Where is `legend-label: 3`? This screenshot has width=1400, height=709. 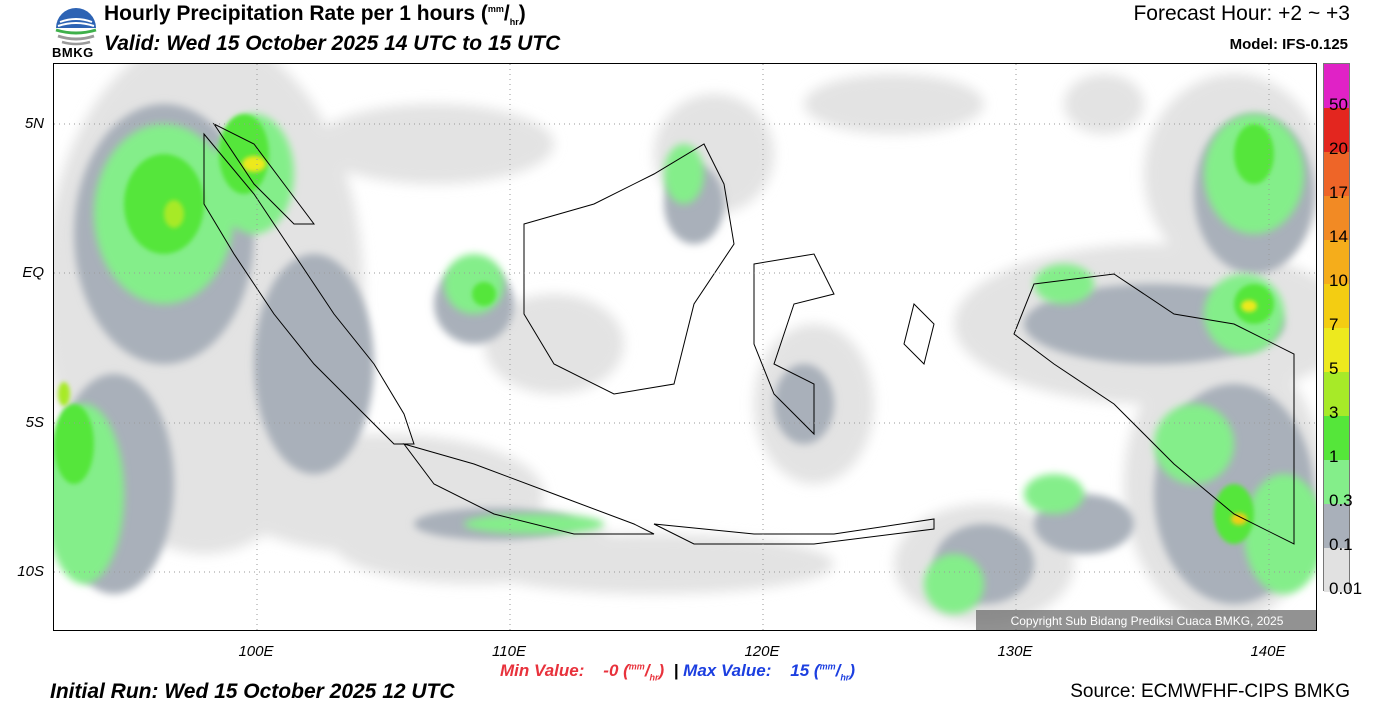
legend-label: 3 is located at coordinates (1334, 412).